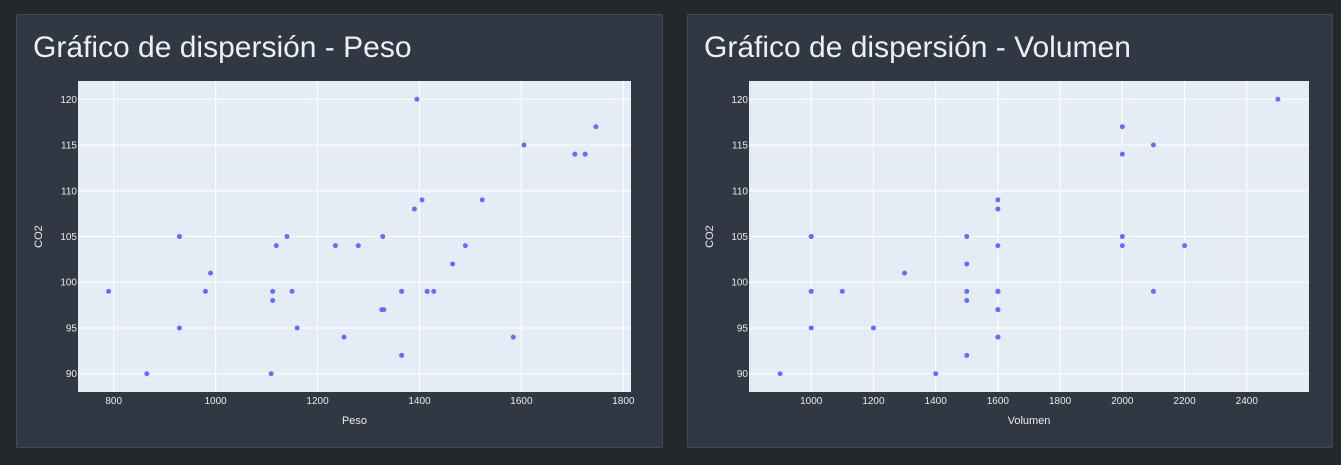 The image size is (1341, 465). Describe the element at coordinates (1184, 401) in the screenshot. I see `x-tick-label: 2200` at that location.